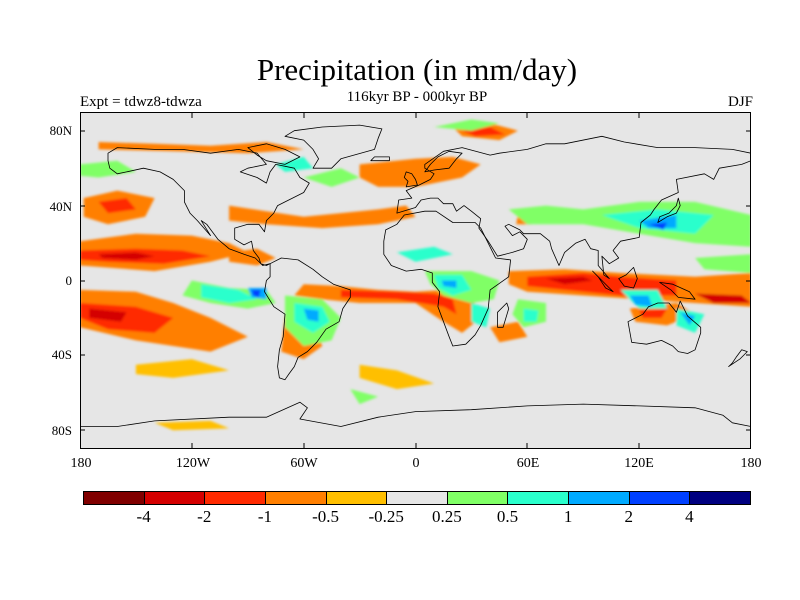 The height and width of the screenshot is (600, 800). What do you see at coordinates (417, 69) in the screenshot?
I see `map-title: Precipitation (in mm/day)` at bounding box center [417, 69].